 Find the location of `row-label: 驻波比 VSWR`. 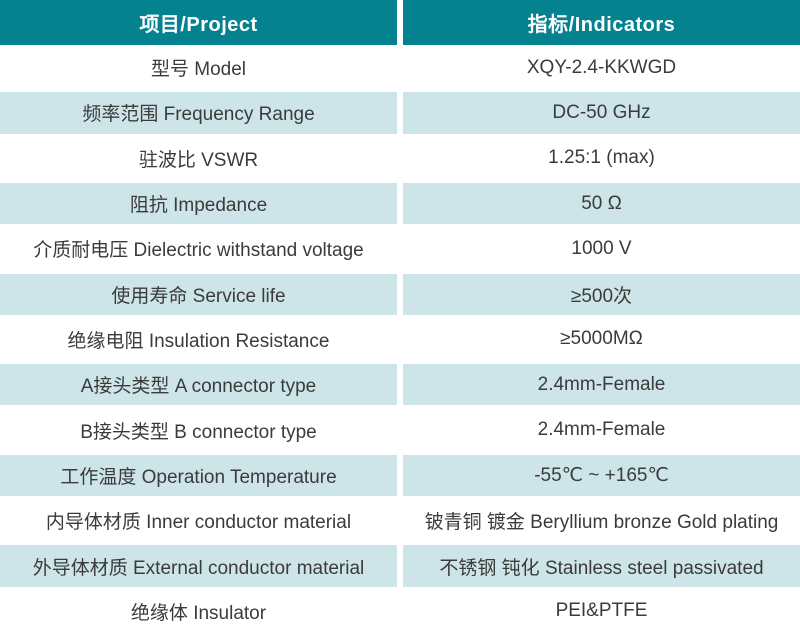

row-label: 驻波比 VSWR is located at coordinates (198, 158).